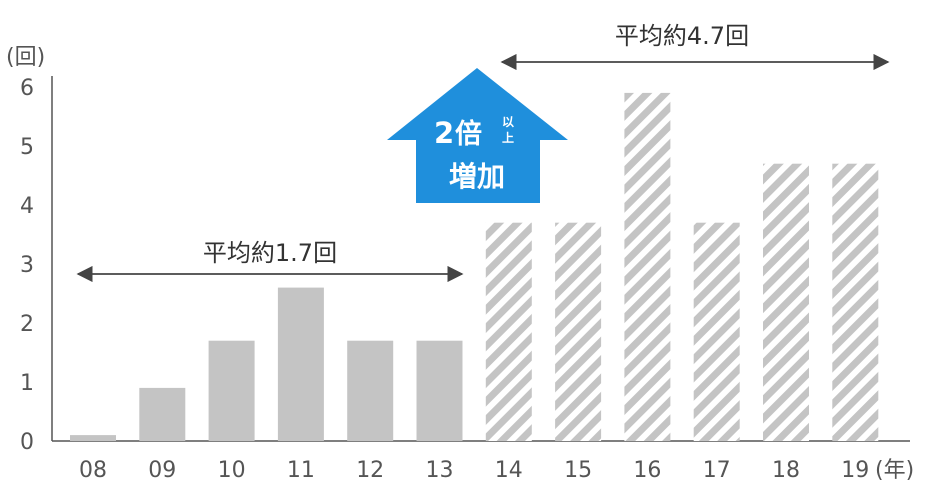 This screenshot has height=500, width=934. Describe the element at coordinates (508, 137) in the screenshot. I see `increase-arrow-small-bottom: 上` at that location.